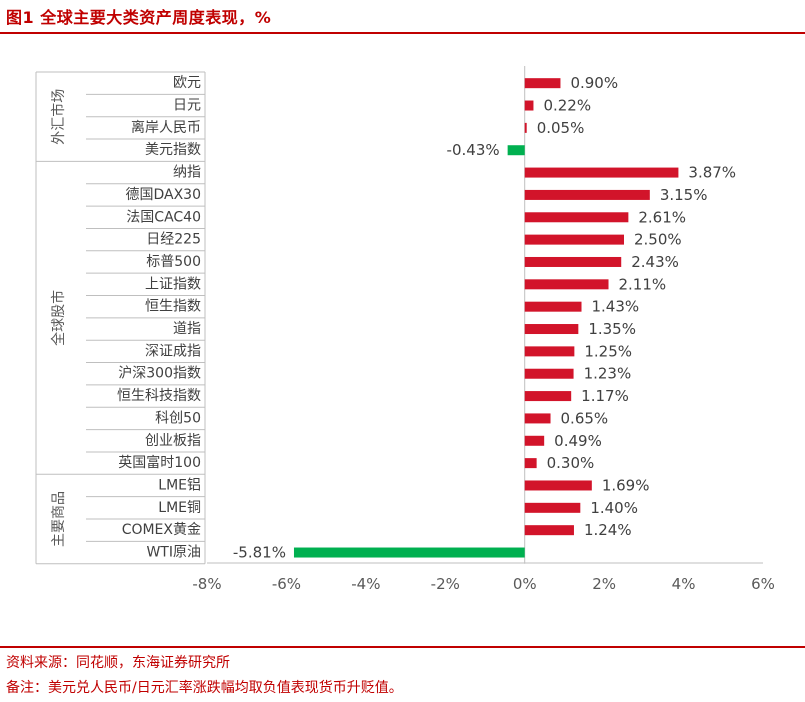  Describe the element at coordinates (187, 106) in the screenshot. I see `category-label: 日元` at that location.